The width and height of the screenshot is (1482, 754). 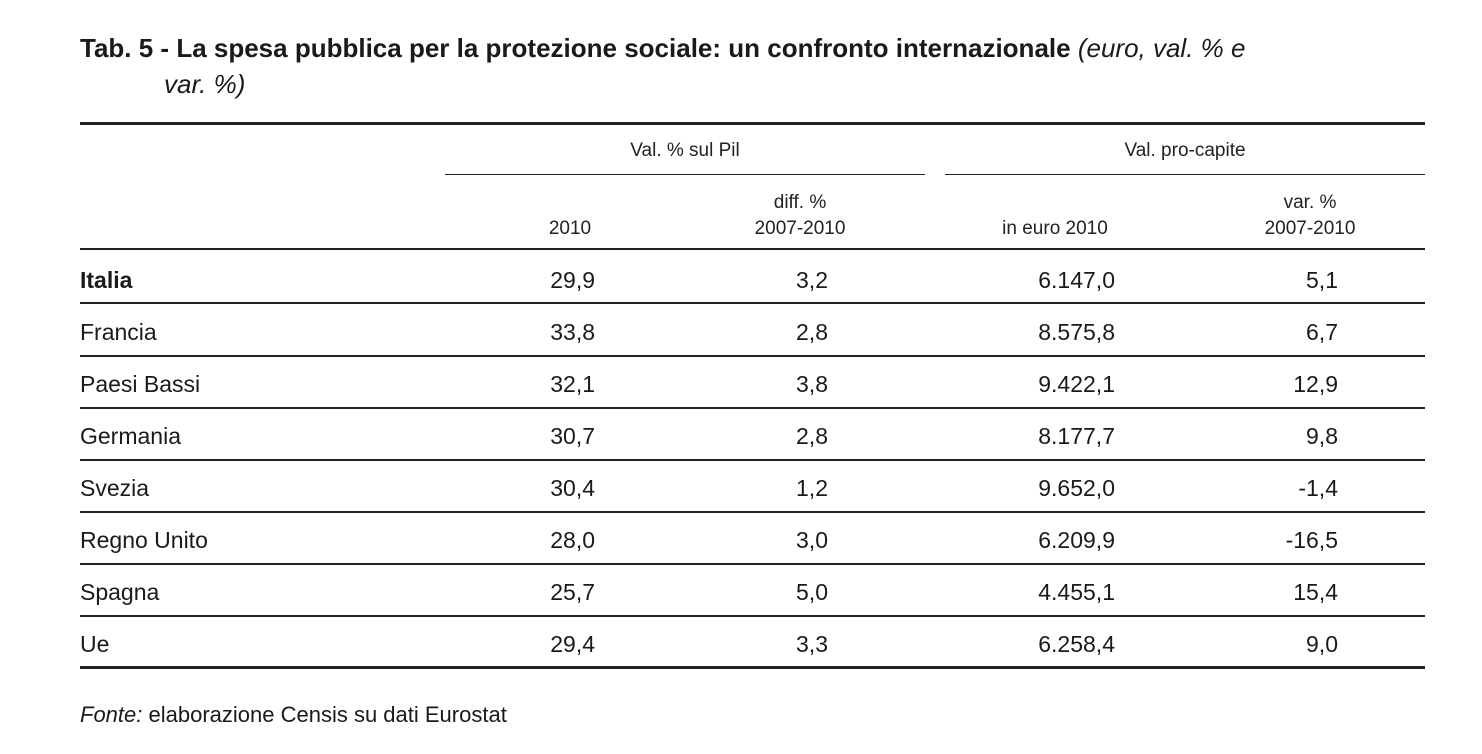 I want to click on col-header-euro-label: in euro 2010, so click(x=1055, y=228).